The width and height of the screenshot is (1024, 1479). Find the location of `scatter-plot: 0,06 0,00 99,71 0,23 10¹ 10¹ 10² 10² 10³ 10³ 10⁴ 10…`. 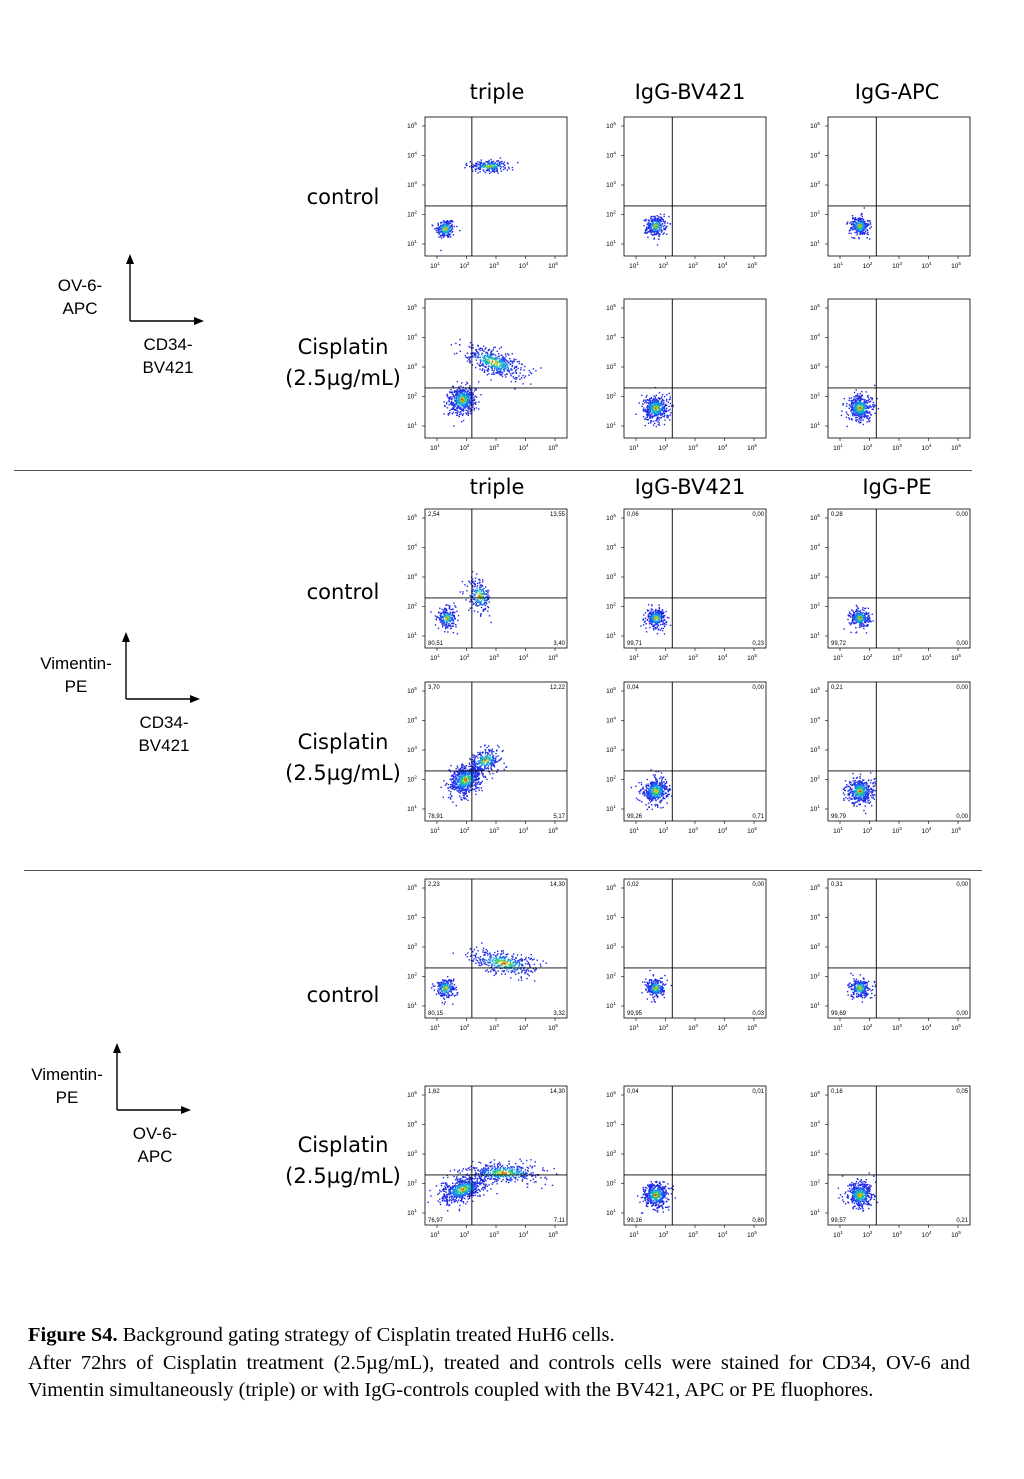

scatter-plot: 0,06 0,00 99,71 0,23 10¹ 10¹ 10² 10² 10³ 10³ 10⁴ 10… is located at coordinates (686, 585).